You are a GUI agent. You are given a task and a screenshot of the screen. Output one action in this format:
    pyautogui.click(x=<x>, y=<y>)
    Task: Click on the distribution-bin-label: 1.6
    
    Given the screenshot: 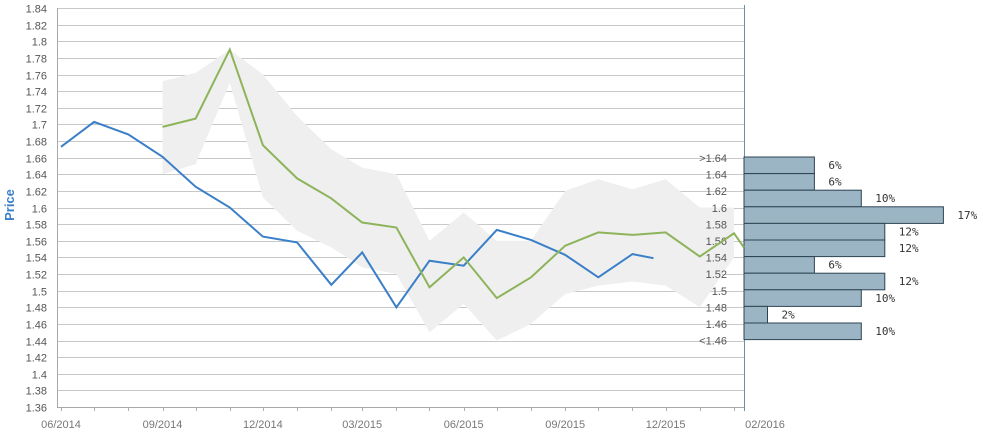 What is the action you would take?
    pyautogui.click(x=719, y=209)
    